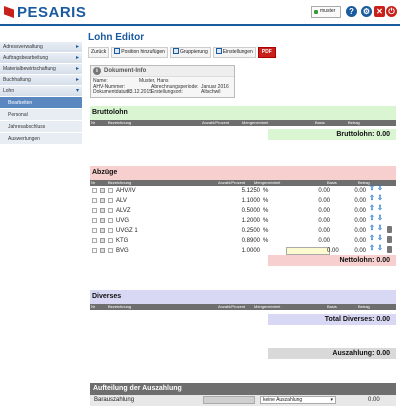  I want to click on grouping-button: Gruppierung, so click(190, 52).